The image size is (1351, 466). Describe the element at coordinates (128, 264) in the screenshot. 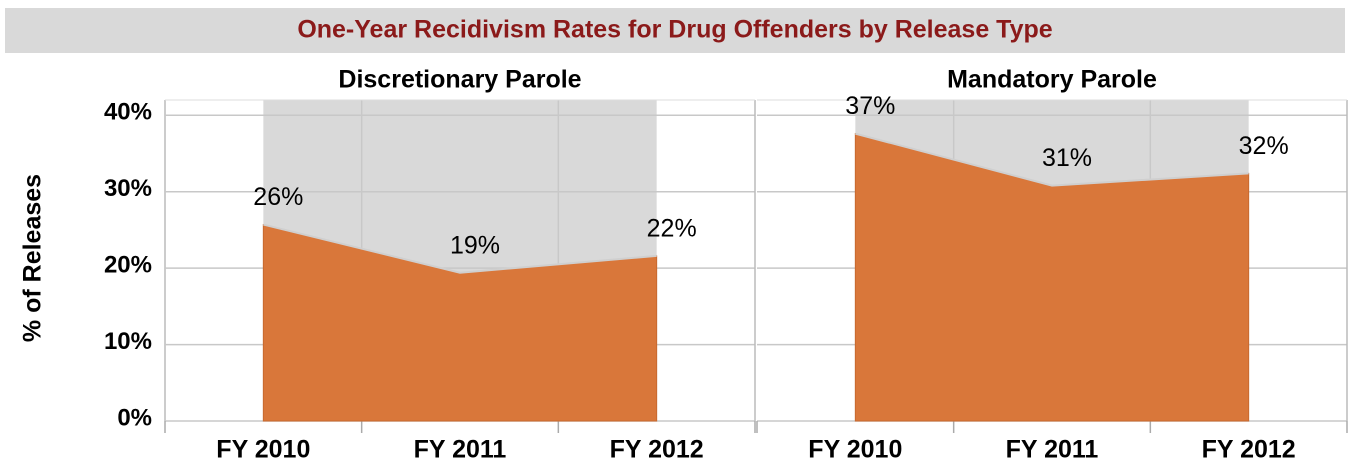

I see `y-tick-label: 20%` at that location.